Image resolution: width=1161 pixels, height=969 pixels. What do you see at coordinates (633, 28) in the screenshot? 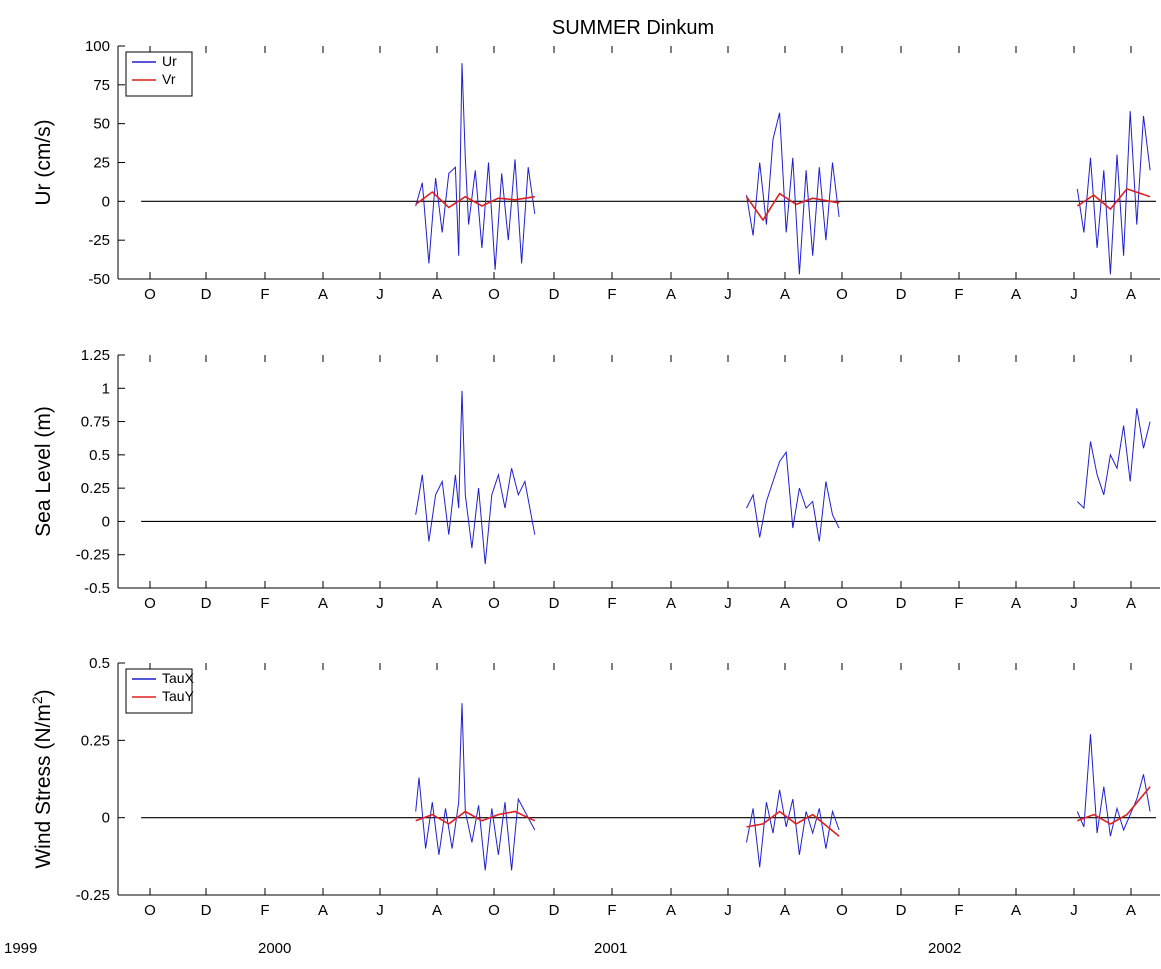
I see `figure-title: SUMMER Dinkum` at bounding box center [633, 28].